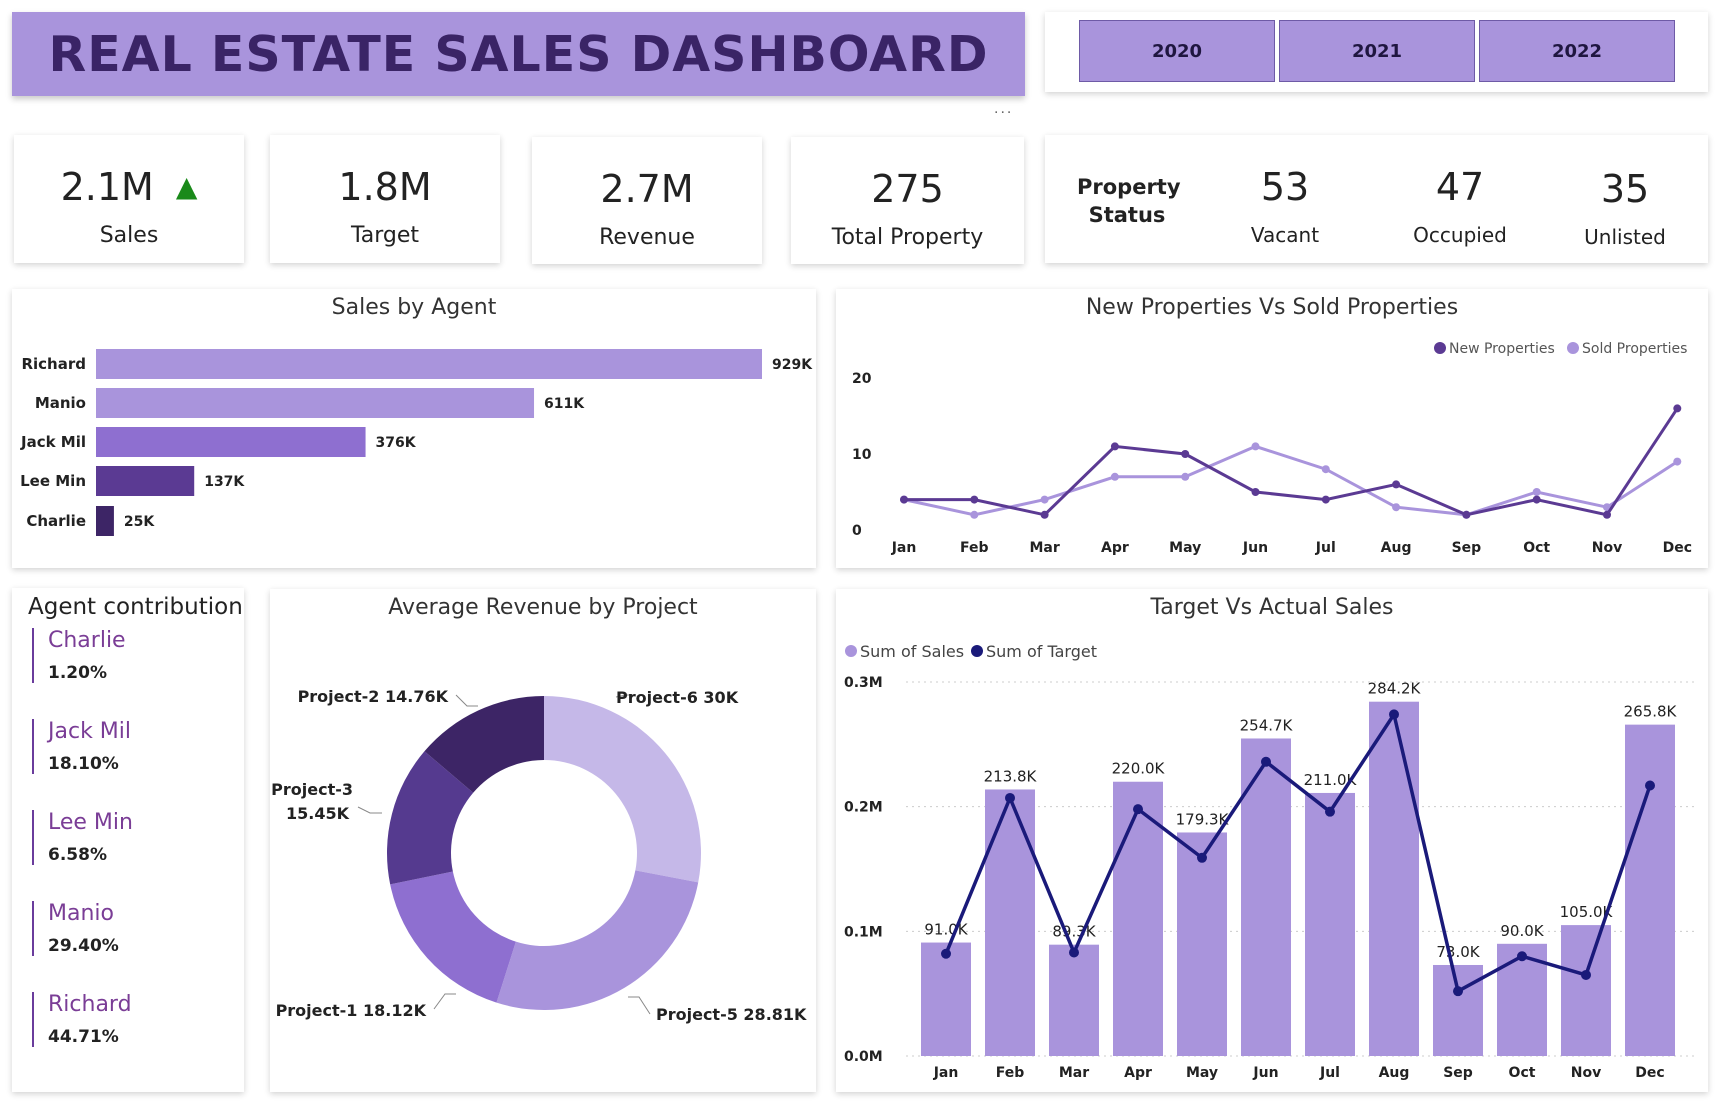 This screenshot has height=1105, width=1722. Describe the element at coordinates (907, 237) in the screenshot. I see `kpi-total-property-label: Total Property` at that location.